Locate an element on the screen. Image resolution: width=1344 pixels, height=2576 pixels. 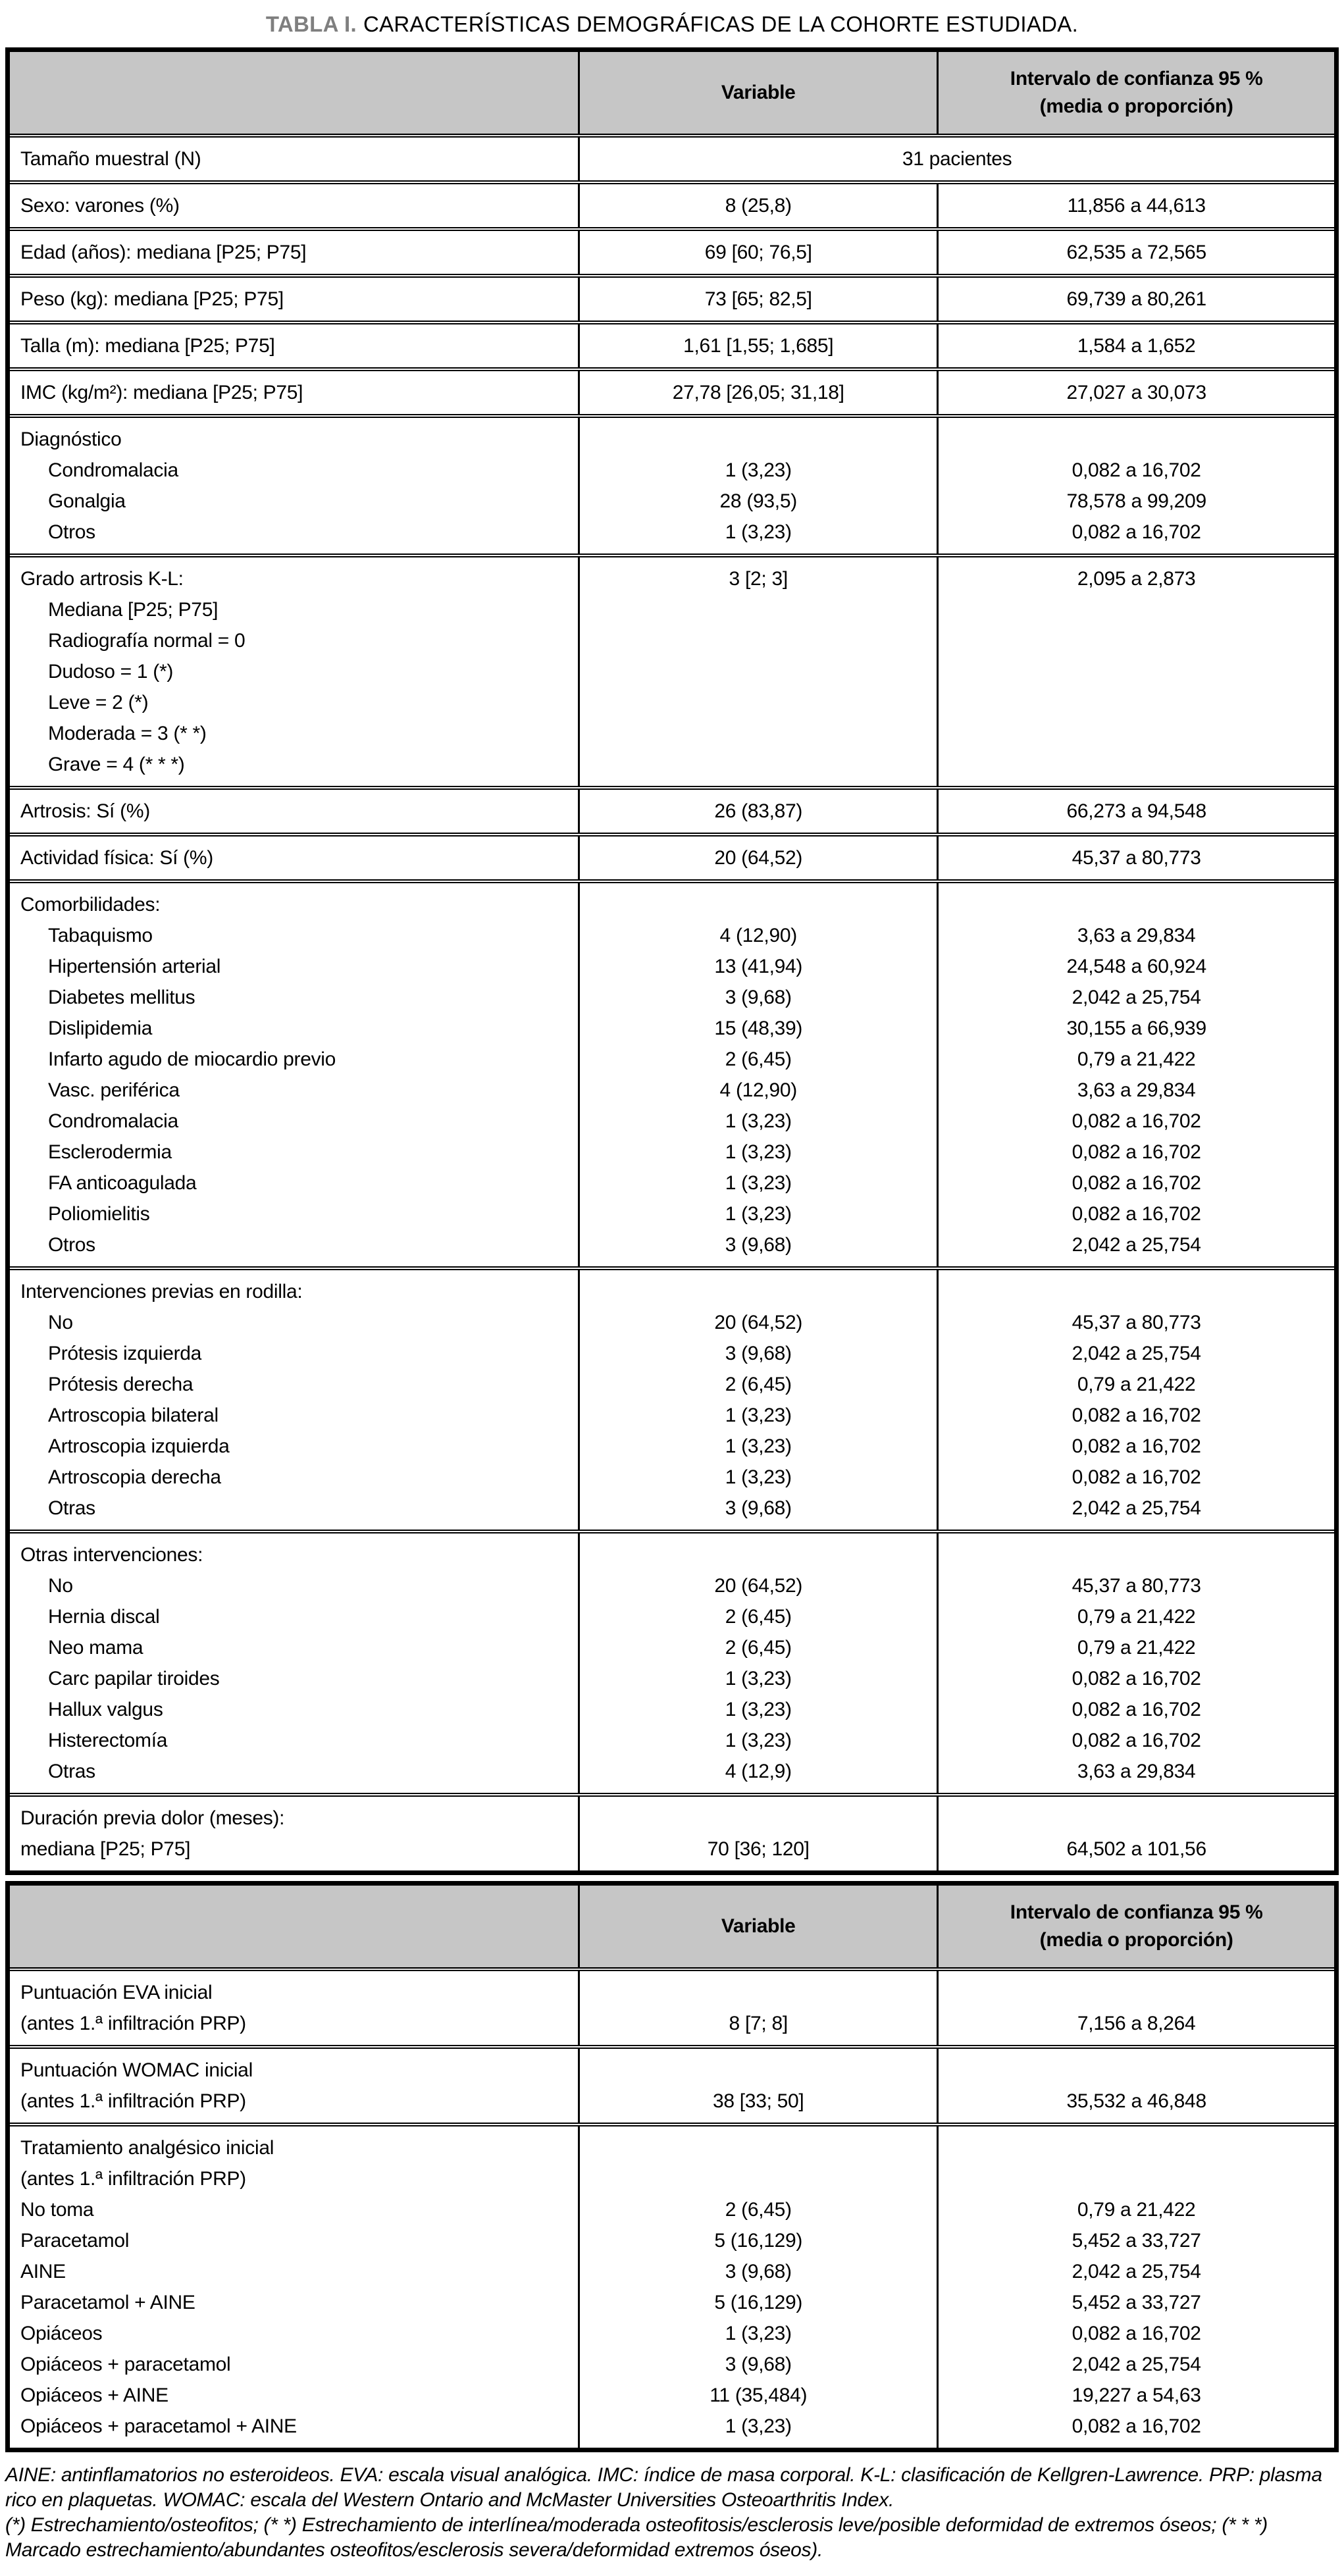
row-label-cell: Diagnóstico Condromalacia Gonalgia Otros is located at coordinates (293, 485).